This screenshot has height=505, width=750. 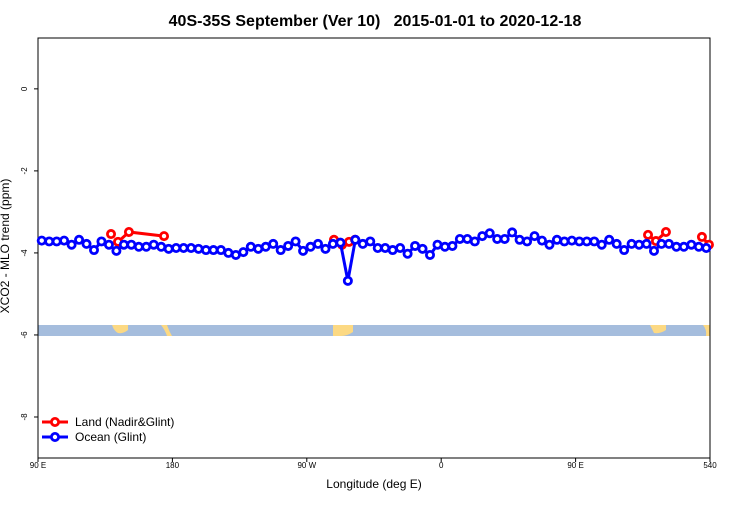 What do you see at coordinates (441, 465) in the screenshot?
I see `x-tick-label: 0` at bounding box center [441, 465].